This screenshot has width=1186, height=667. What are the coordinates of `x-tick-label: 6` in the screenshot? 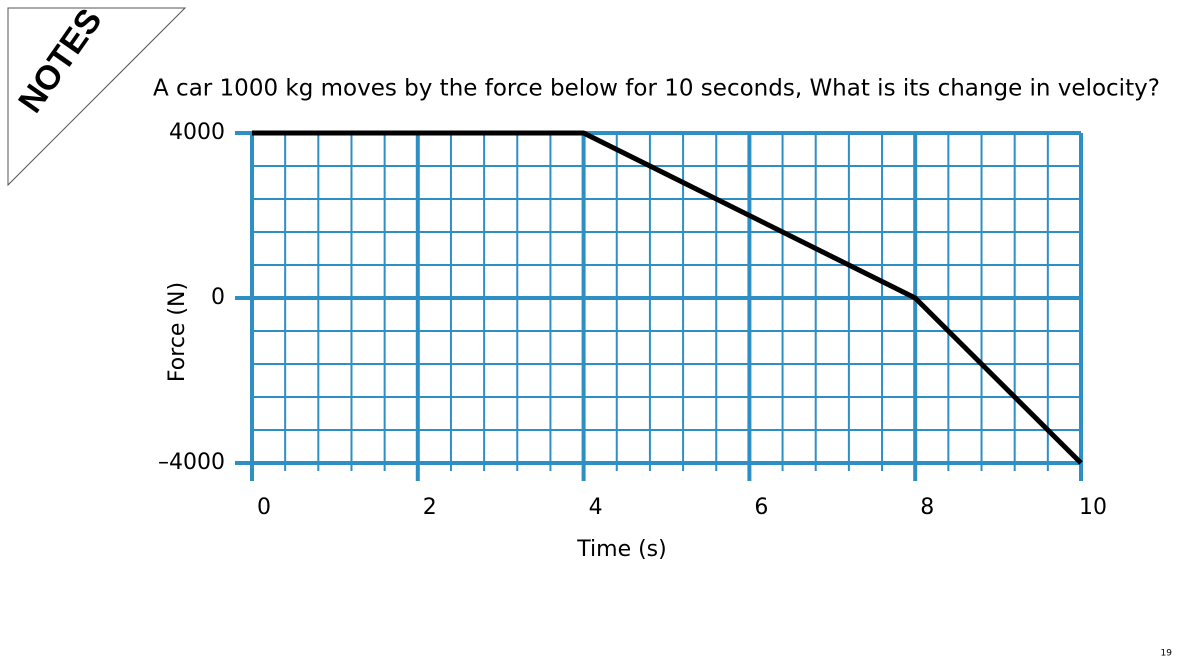 It's located at (761, 507).